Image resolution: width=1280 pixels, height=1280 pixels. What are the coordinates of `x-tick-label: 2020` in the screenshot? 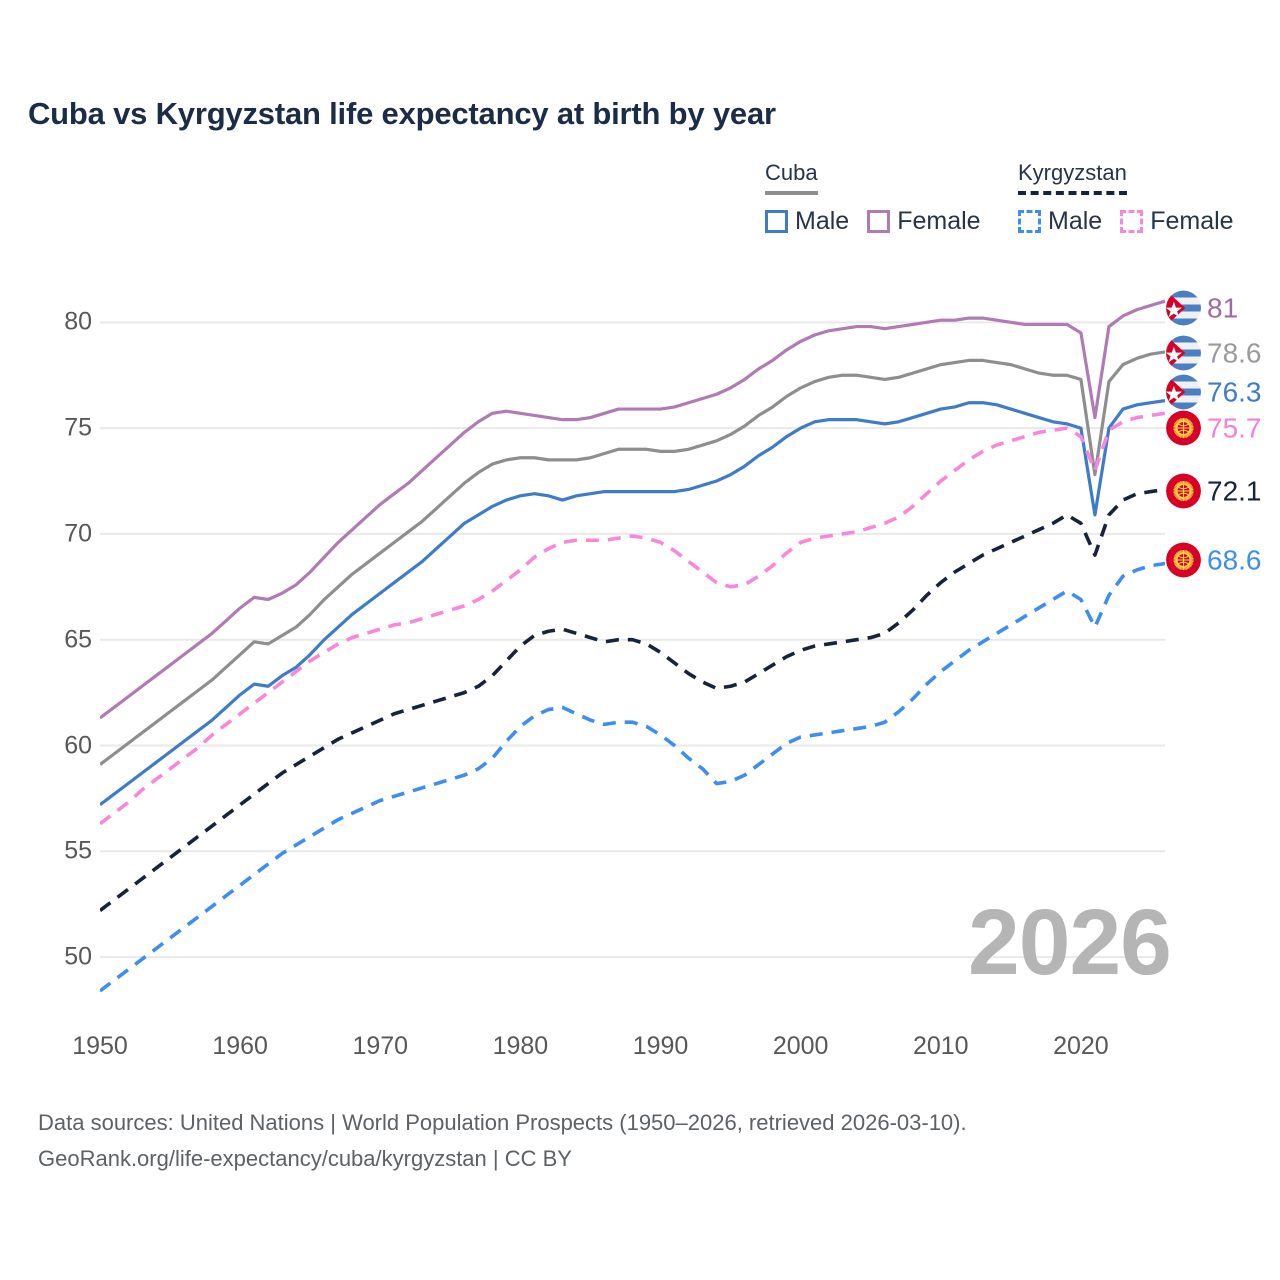 It's located at (1081, 1046).